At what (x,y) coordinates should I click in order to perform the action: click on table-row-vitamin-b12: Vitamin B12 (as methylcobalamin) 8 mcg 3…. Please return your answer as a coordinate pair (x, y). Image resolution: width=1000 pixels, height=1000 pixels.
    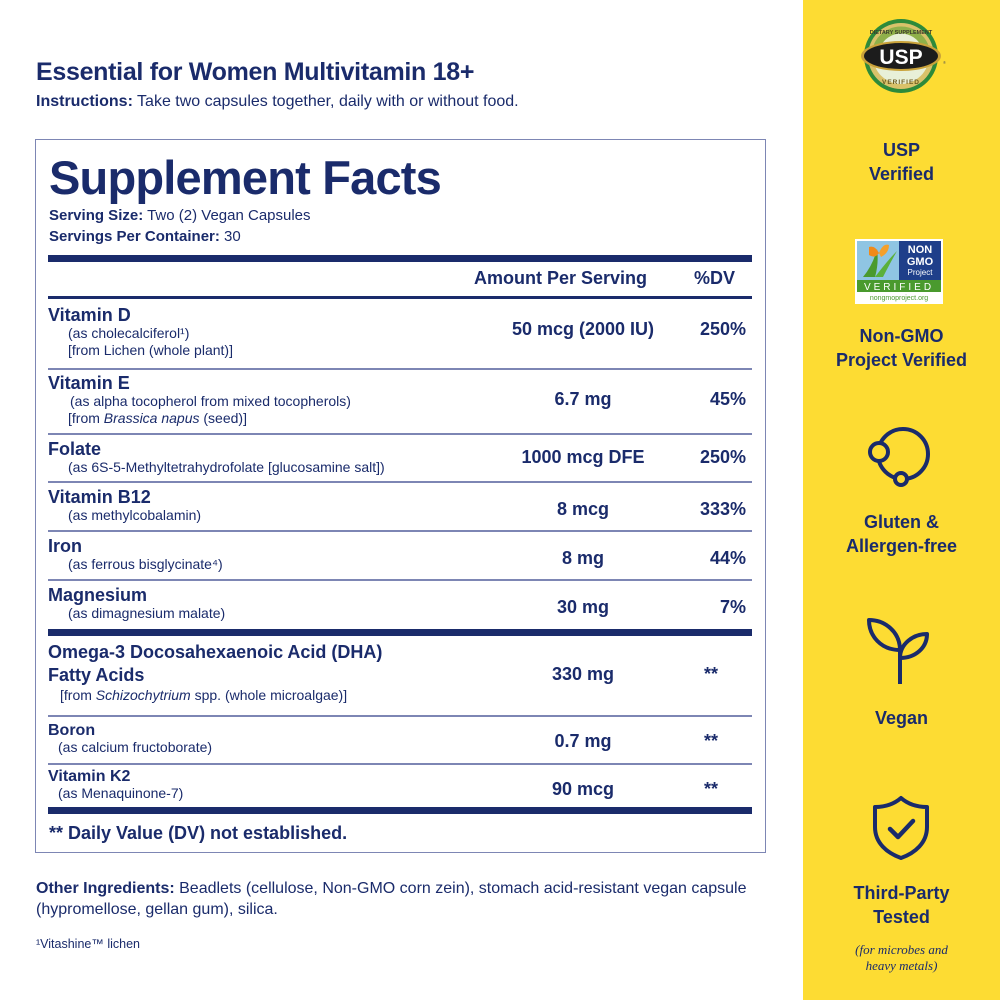
    Looking at the image, I should click on (400, 507).